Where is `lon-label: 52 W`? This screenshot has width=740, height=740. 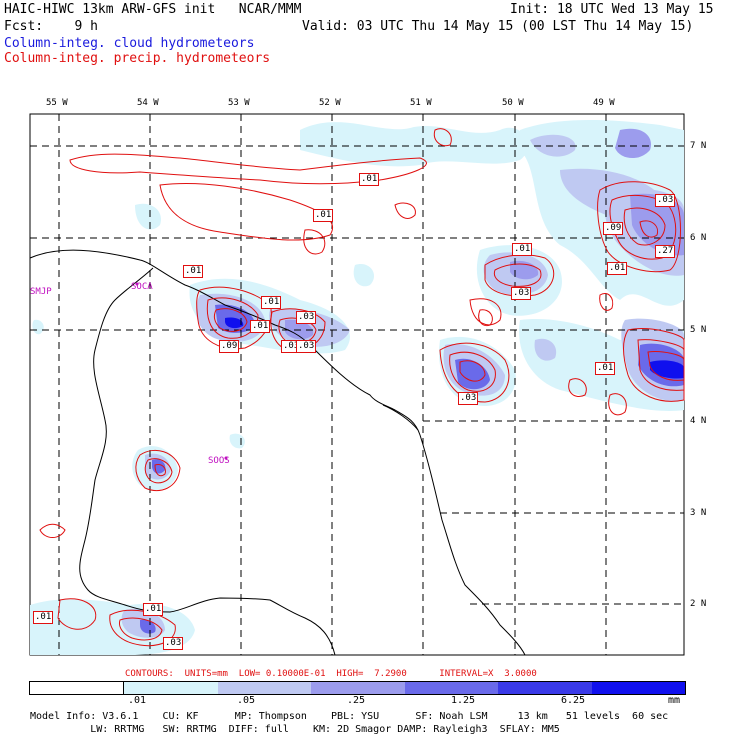
lon-label: 52 W is located at coordinates (330, 103).